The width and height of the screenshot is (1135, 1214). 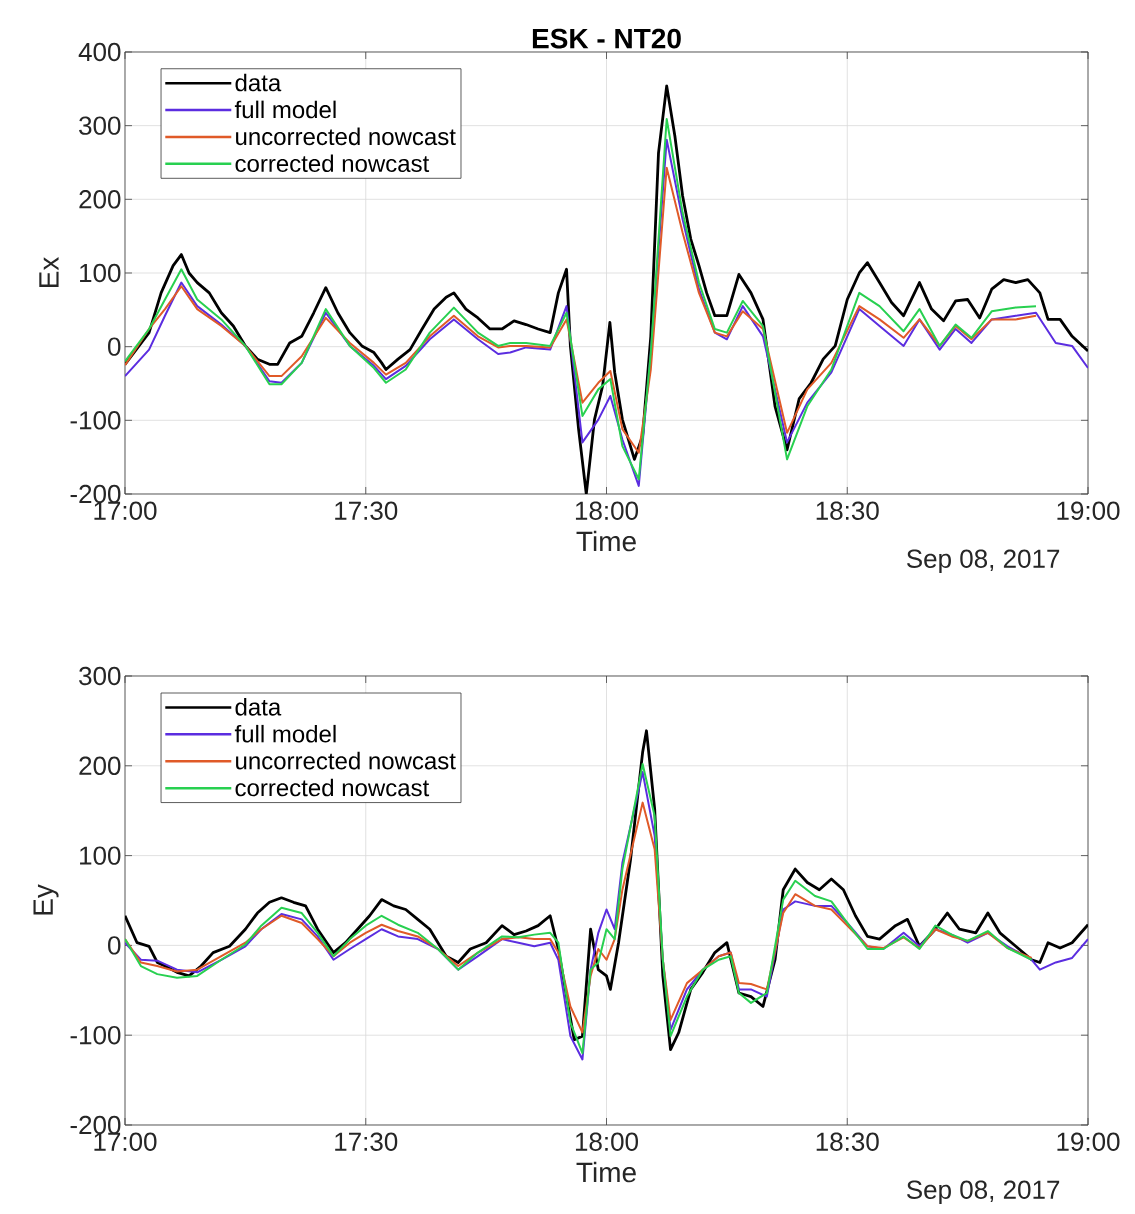 What do you see at coordinates (606, 38) in the screenshot?
I see `chart-title: ESK - NT20` at bounding box center [606, 38].